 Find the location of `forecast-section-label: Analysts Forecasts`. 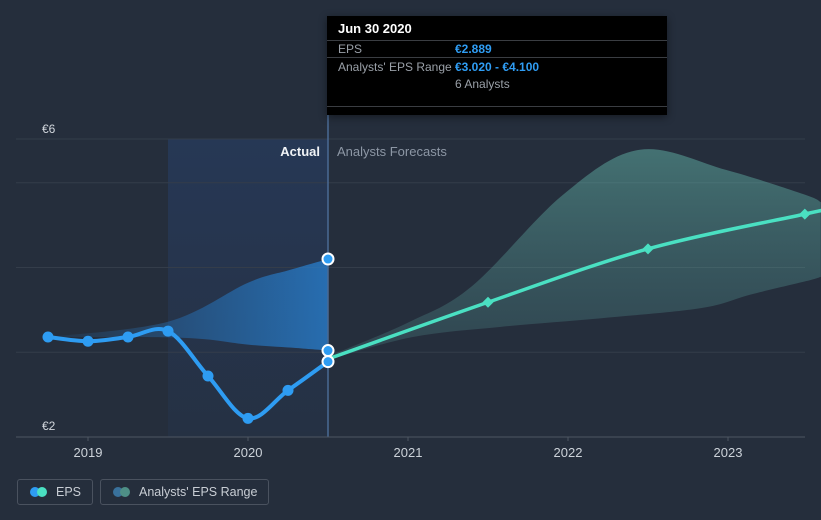

forecast-section-label: Analysts Forecasts is located at coordinates (392, 151).